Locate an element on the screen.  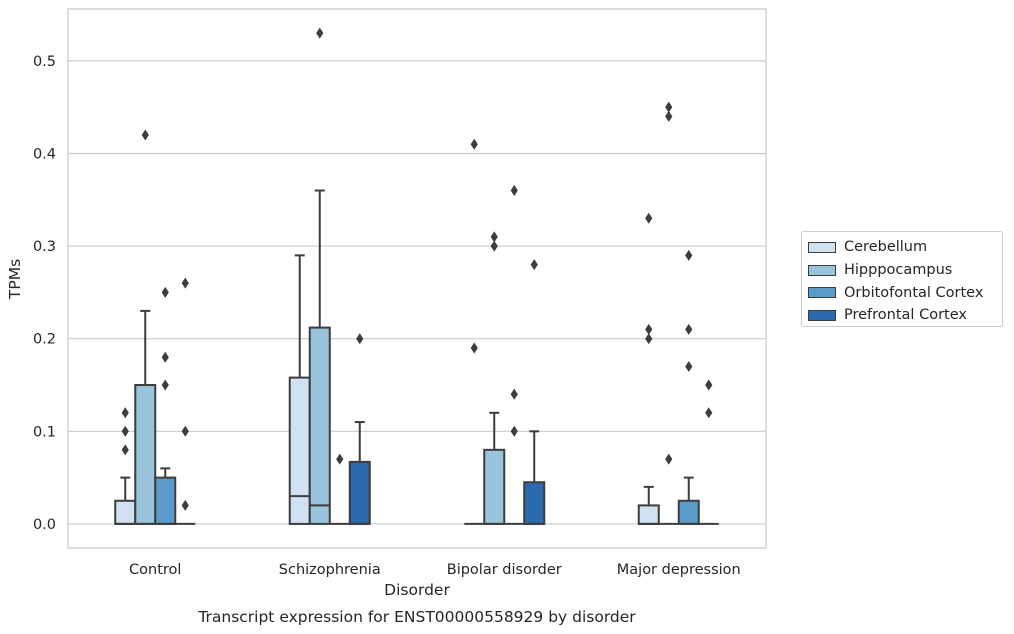
y-tick-label: 0.0 is located at coordinates (44, 525).